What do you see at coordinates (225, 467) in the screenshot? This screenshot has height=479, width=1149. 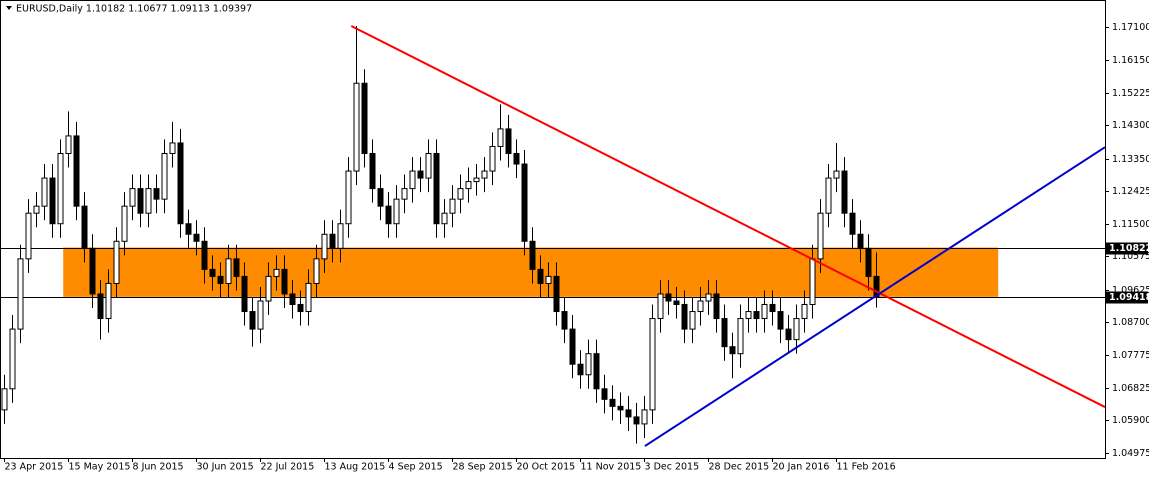 I see `x-tick-label: 30 Jun 2015` at bounding box center [225, 467].